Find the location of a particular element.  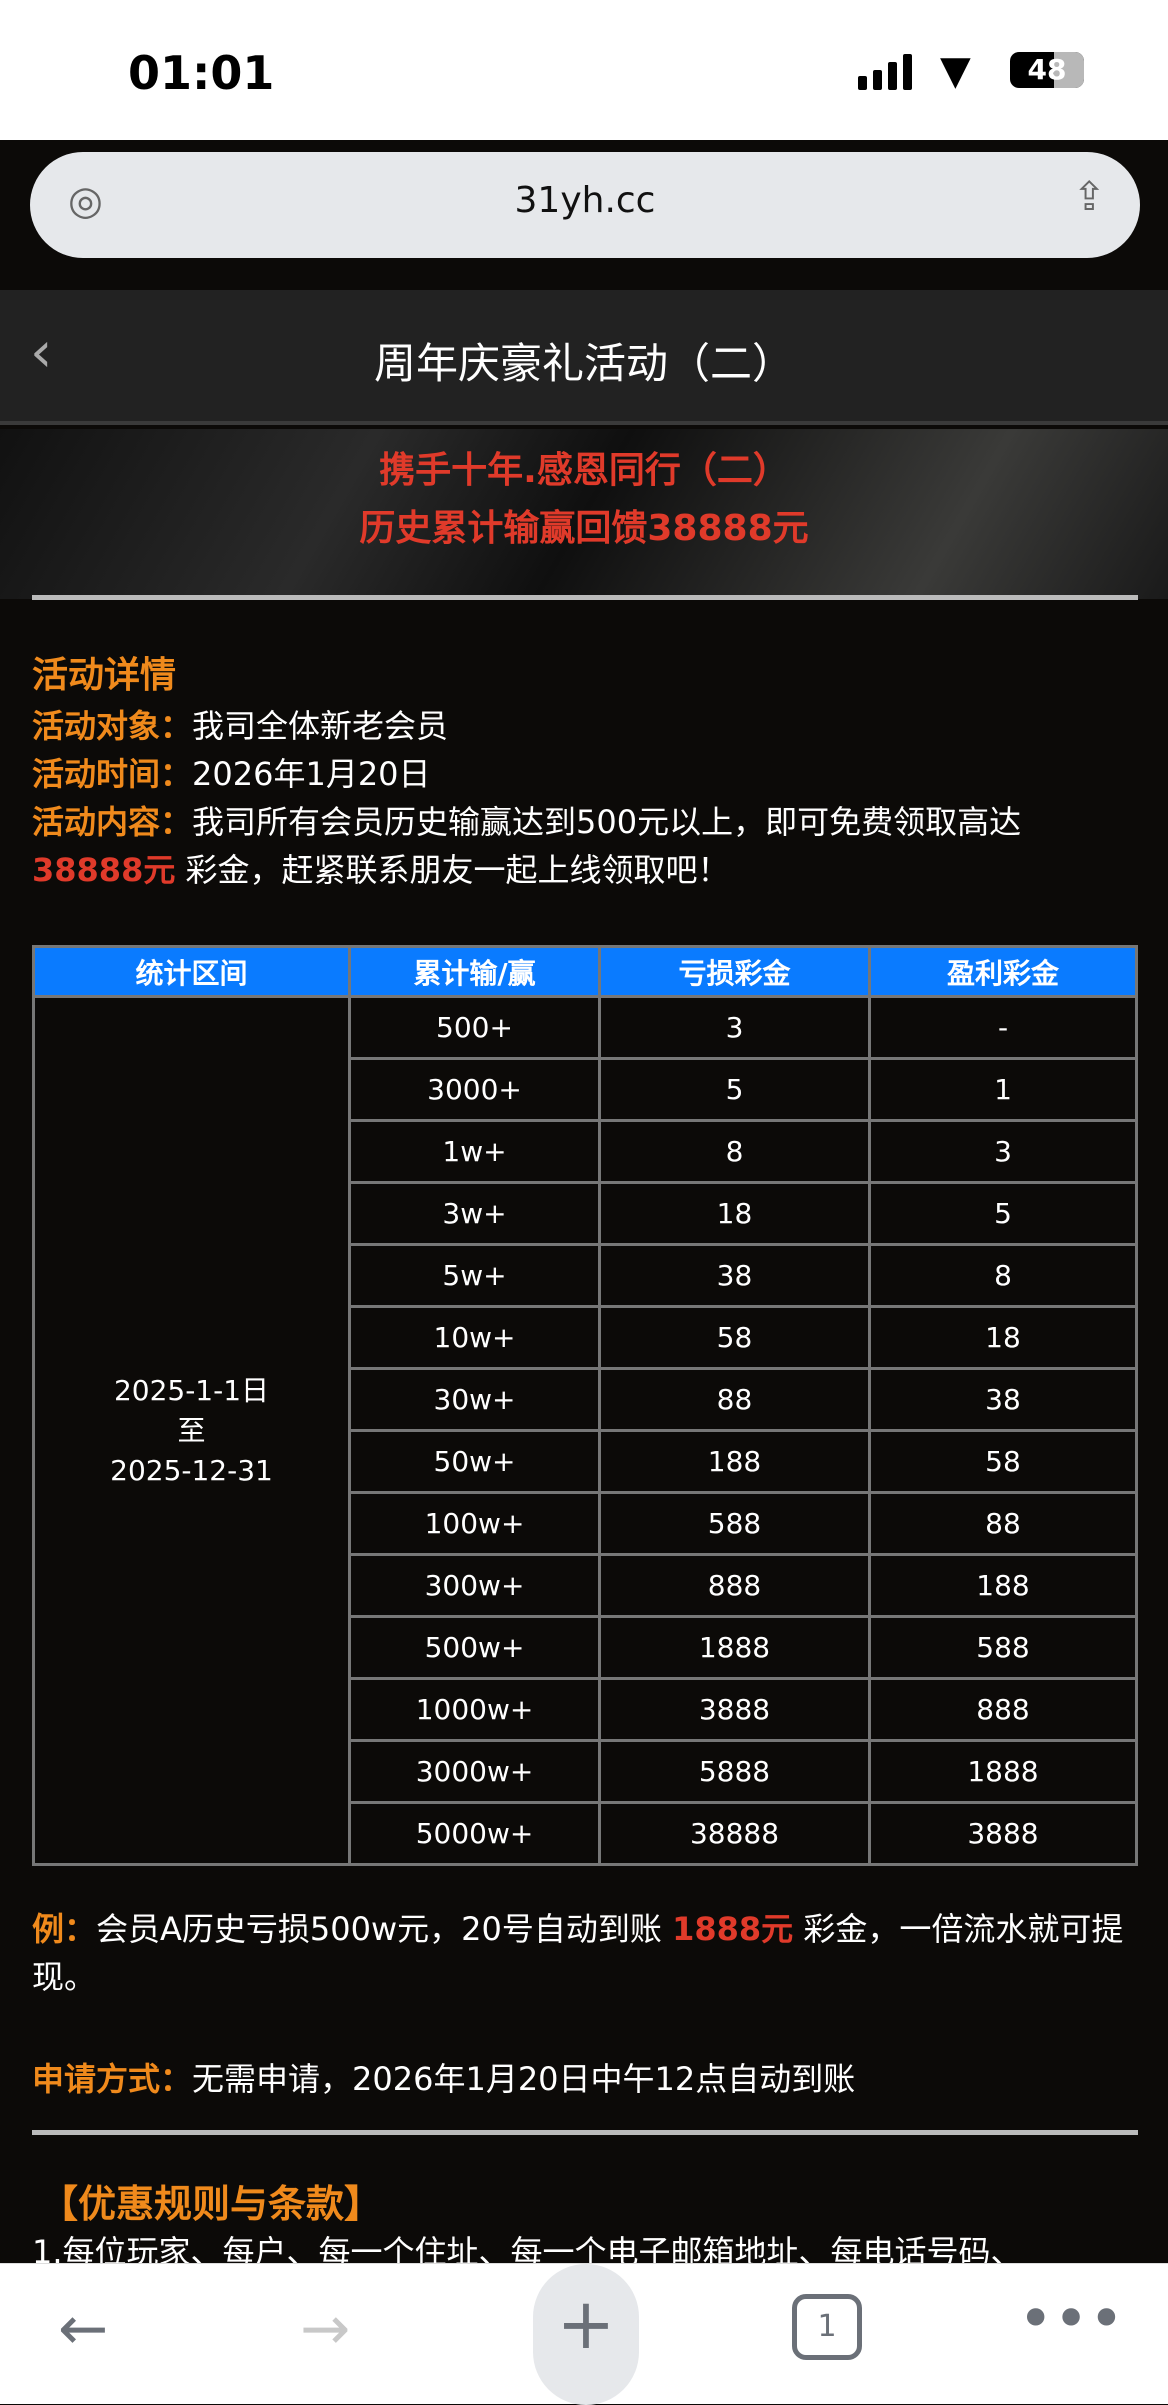

period-line: 2025-1-1日 is located at coordinates (191, 1390).